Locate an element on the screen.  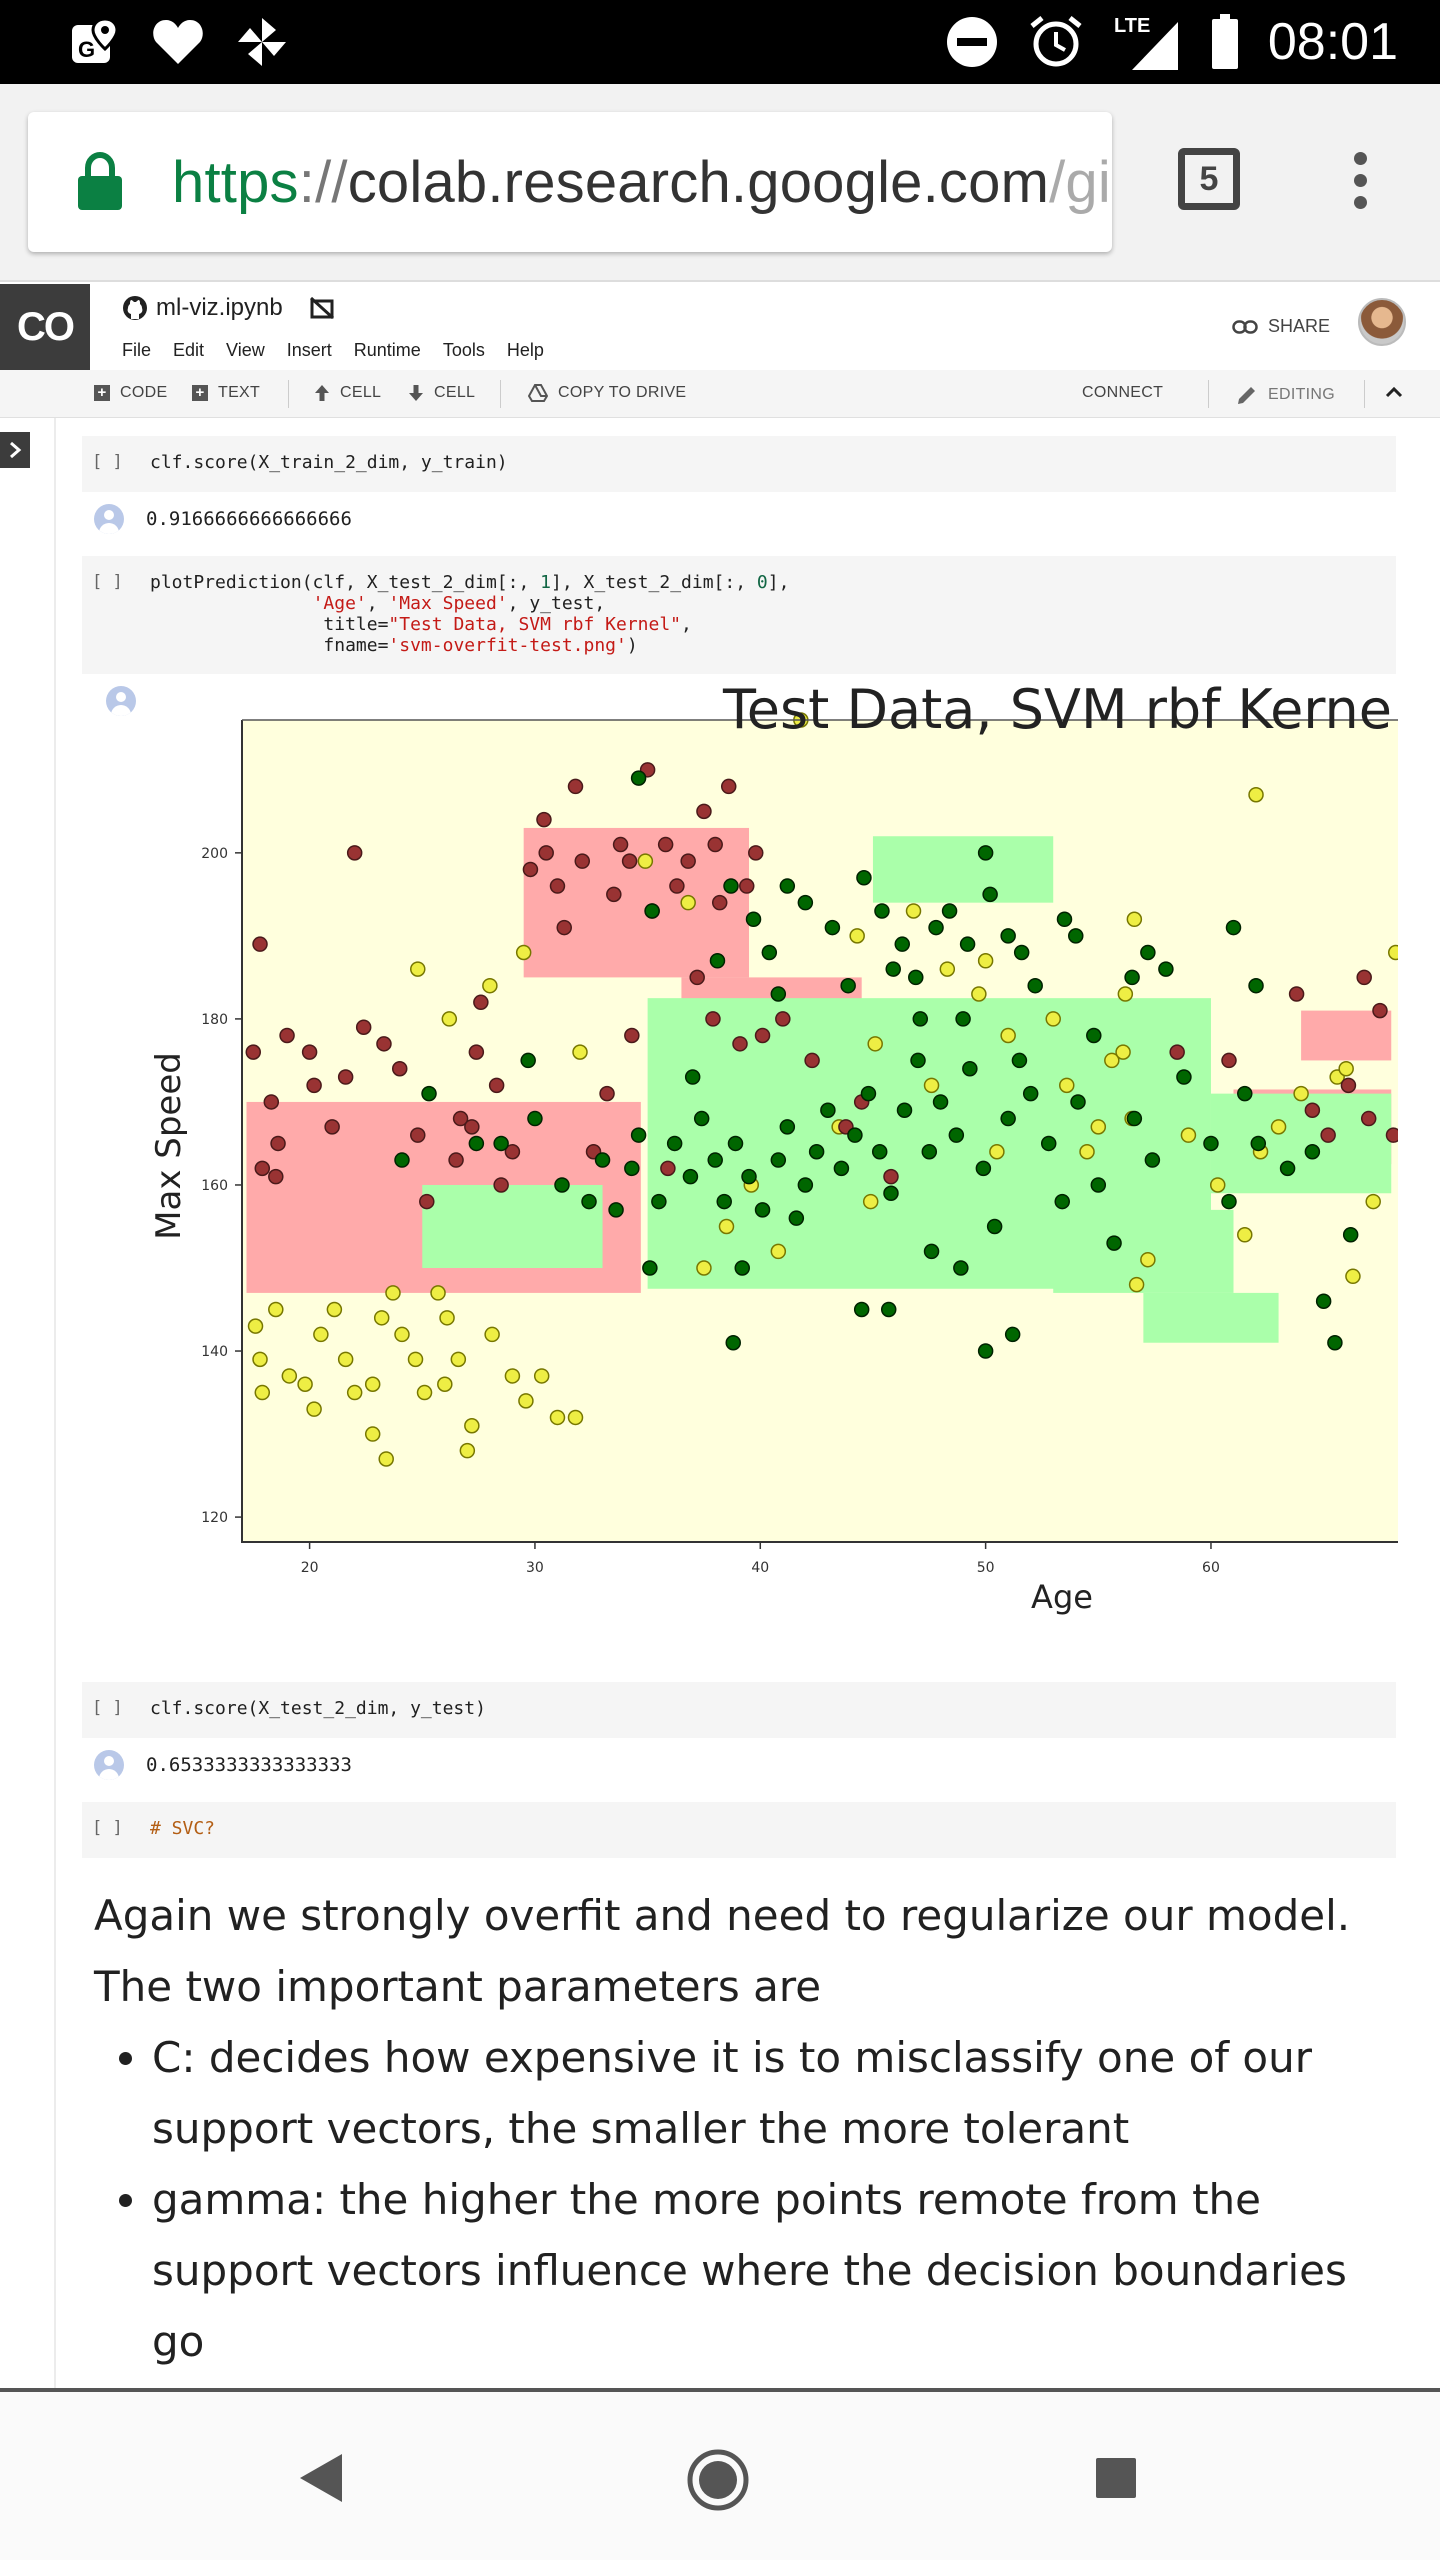
share-button: SHARE is located at coordinates (1281, 326).